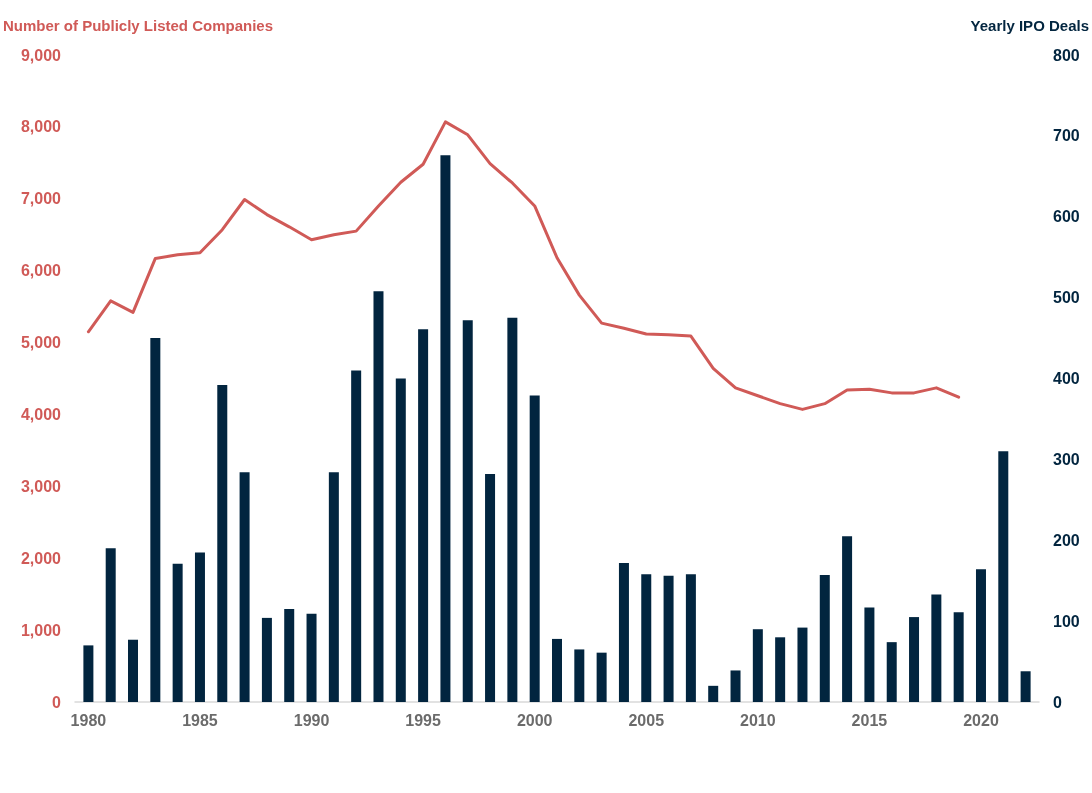 This screenshot has width=1092, height=793. Describe the element at coordinates (41, 127) in the screenshot. I see `y-tick-label: 8,000` at that location.